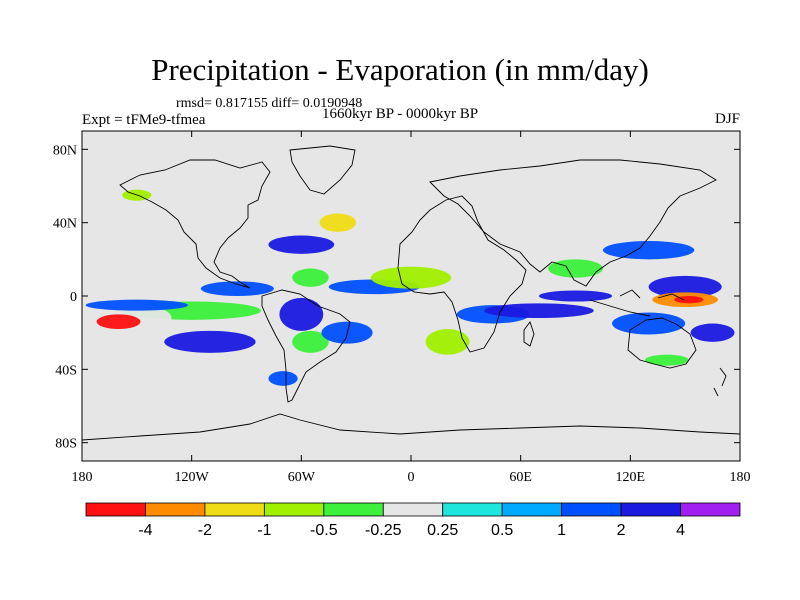  Describe the element at coordinates (520, 477) in the screenshot. I see `x-tick-label: 60E` at that location.